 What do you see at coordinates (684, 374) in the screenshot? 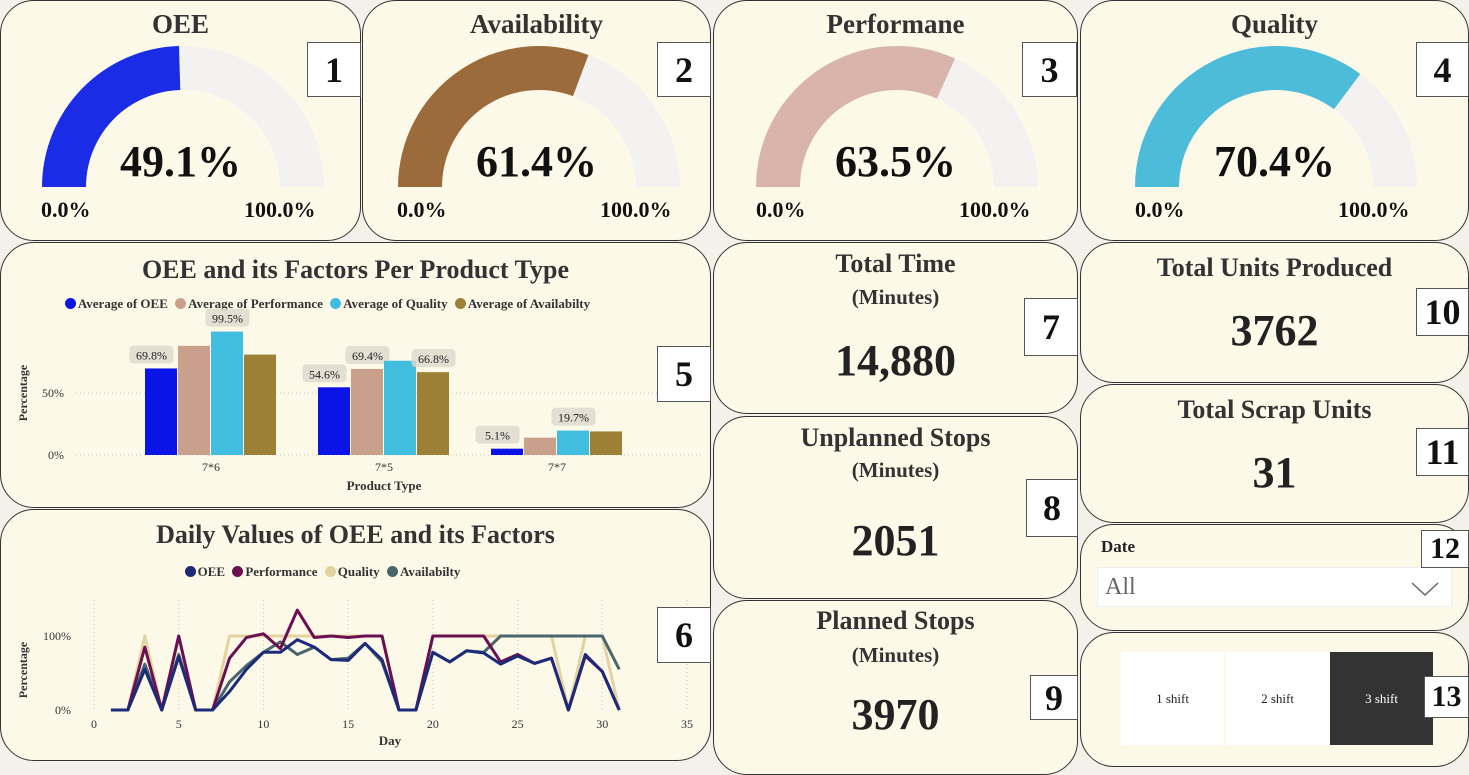
I see `badge-5: 5` at bounding box center [684, 374].